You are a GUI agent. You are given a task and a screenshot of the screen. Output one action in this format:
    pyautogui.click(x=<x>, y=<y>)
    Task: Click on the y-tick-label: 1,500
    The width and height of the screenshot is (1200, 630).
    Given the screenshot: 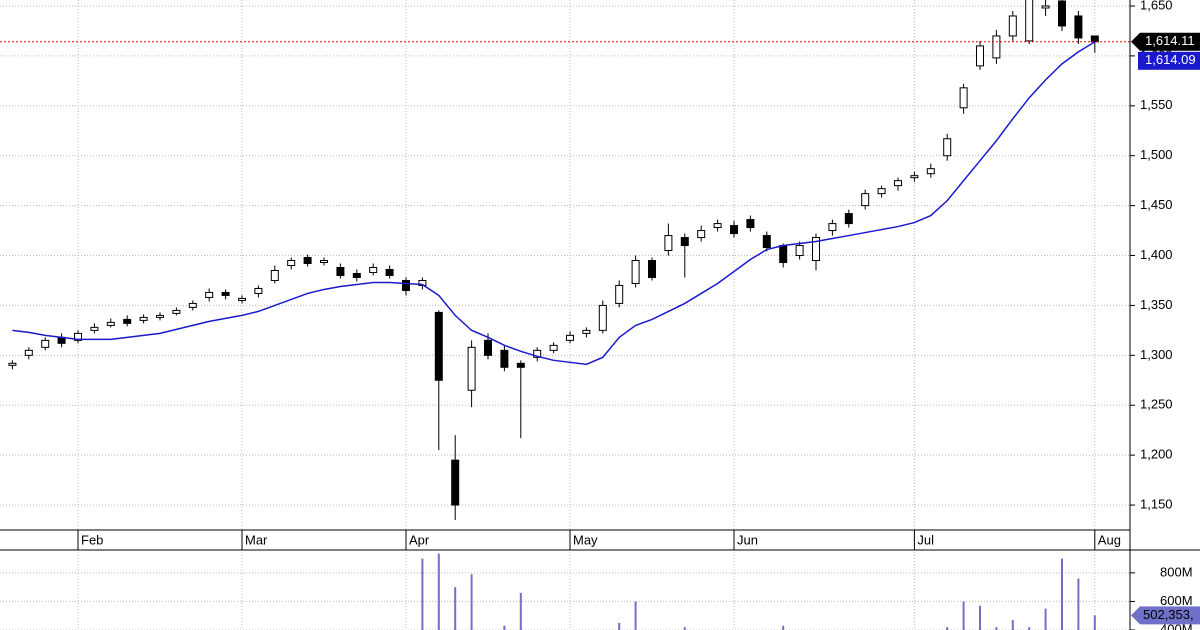 What is the action you would take?
    pyautogui.click(x=1156, y=154)
    